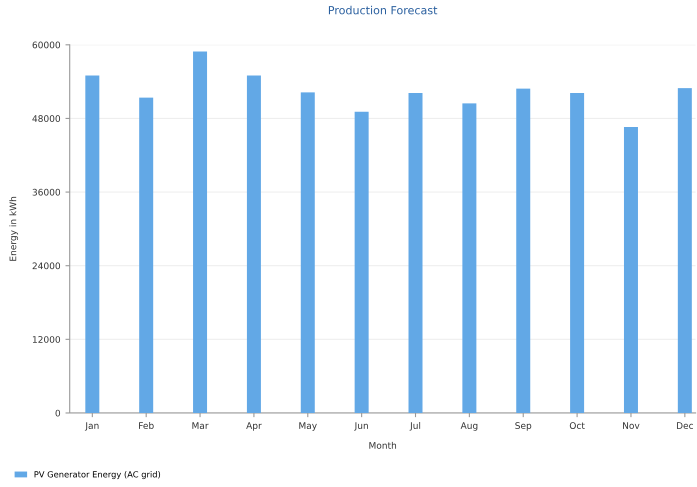  I want to click on y-tick-label: 48000, so click(46, 118).